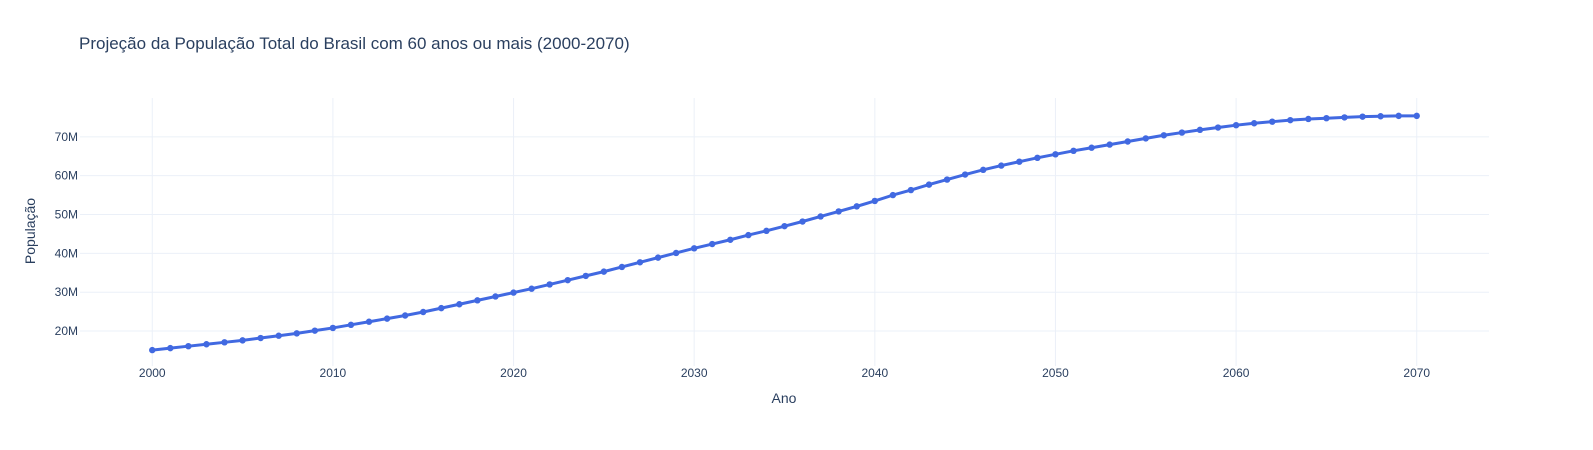  What do you see at coordinates (694, 373) in the screenshot?
I see `x-tick-label: 2030` at bounding box center [694, 373].